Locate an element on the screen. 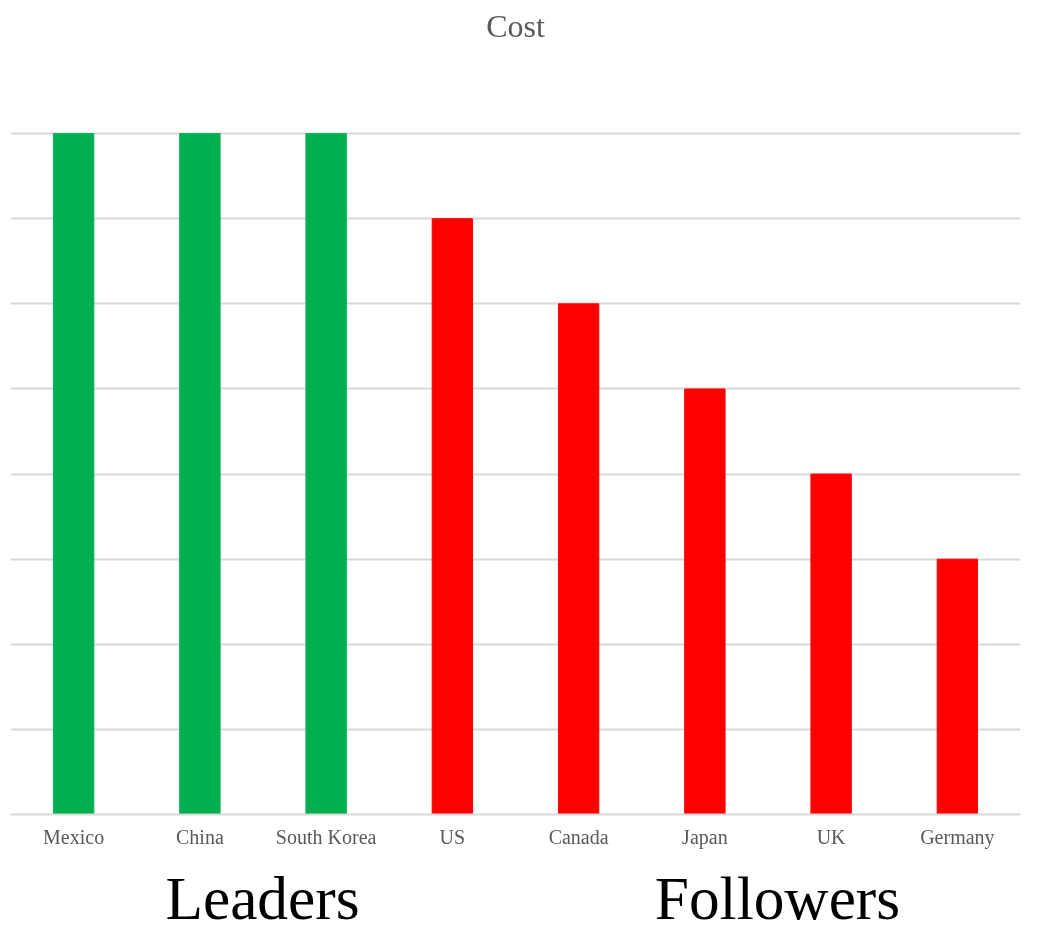 This screenshot has width=1038, height=936. x-tick-label: US is located at coordinates (452, 836).